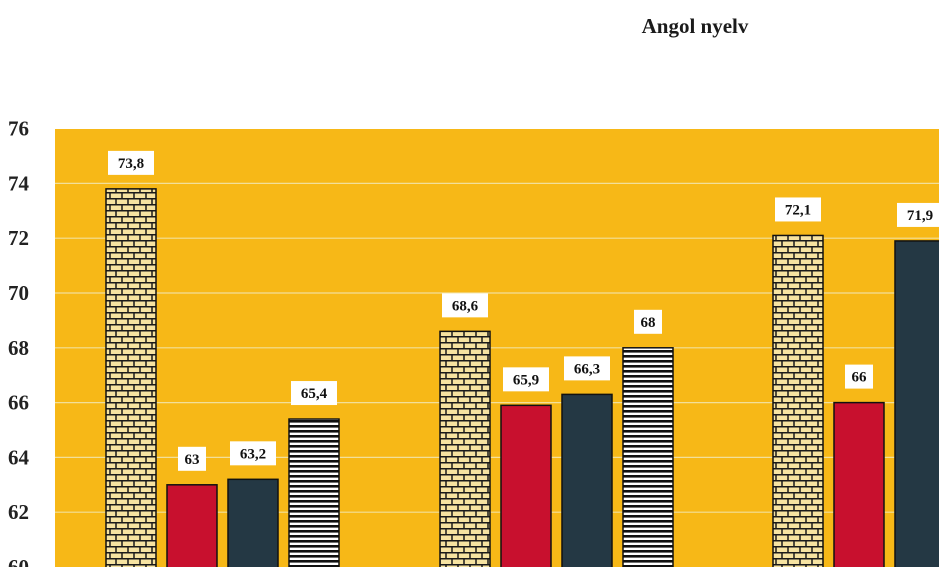  I want to click on data-label: 68, so click(648, 323).